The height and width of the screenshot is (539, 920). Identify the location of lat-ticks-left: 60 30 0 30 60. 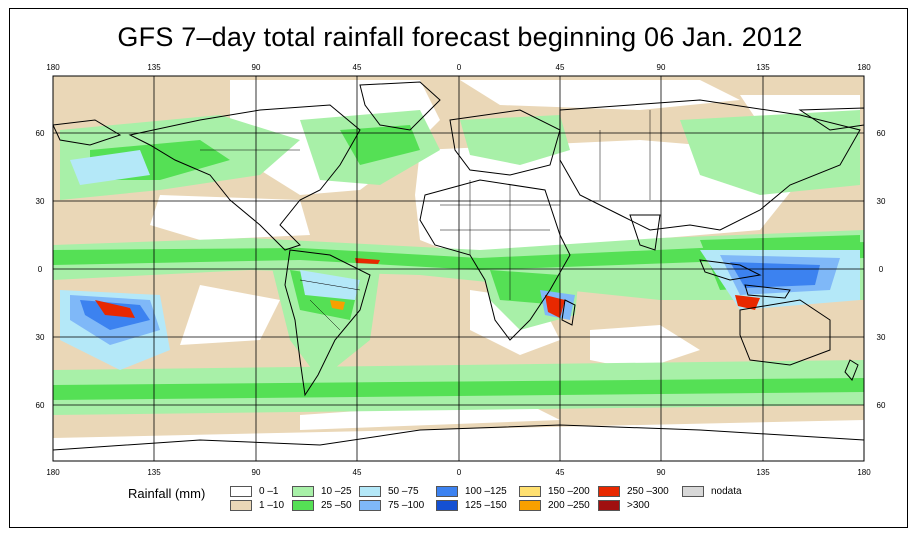
(40, 269).